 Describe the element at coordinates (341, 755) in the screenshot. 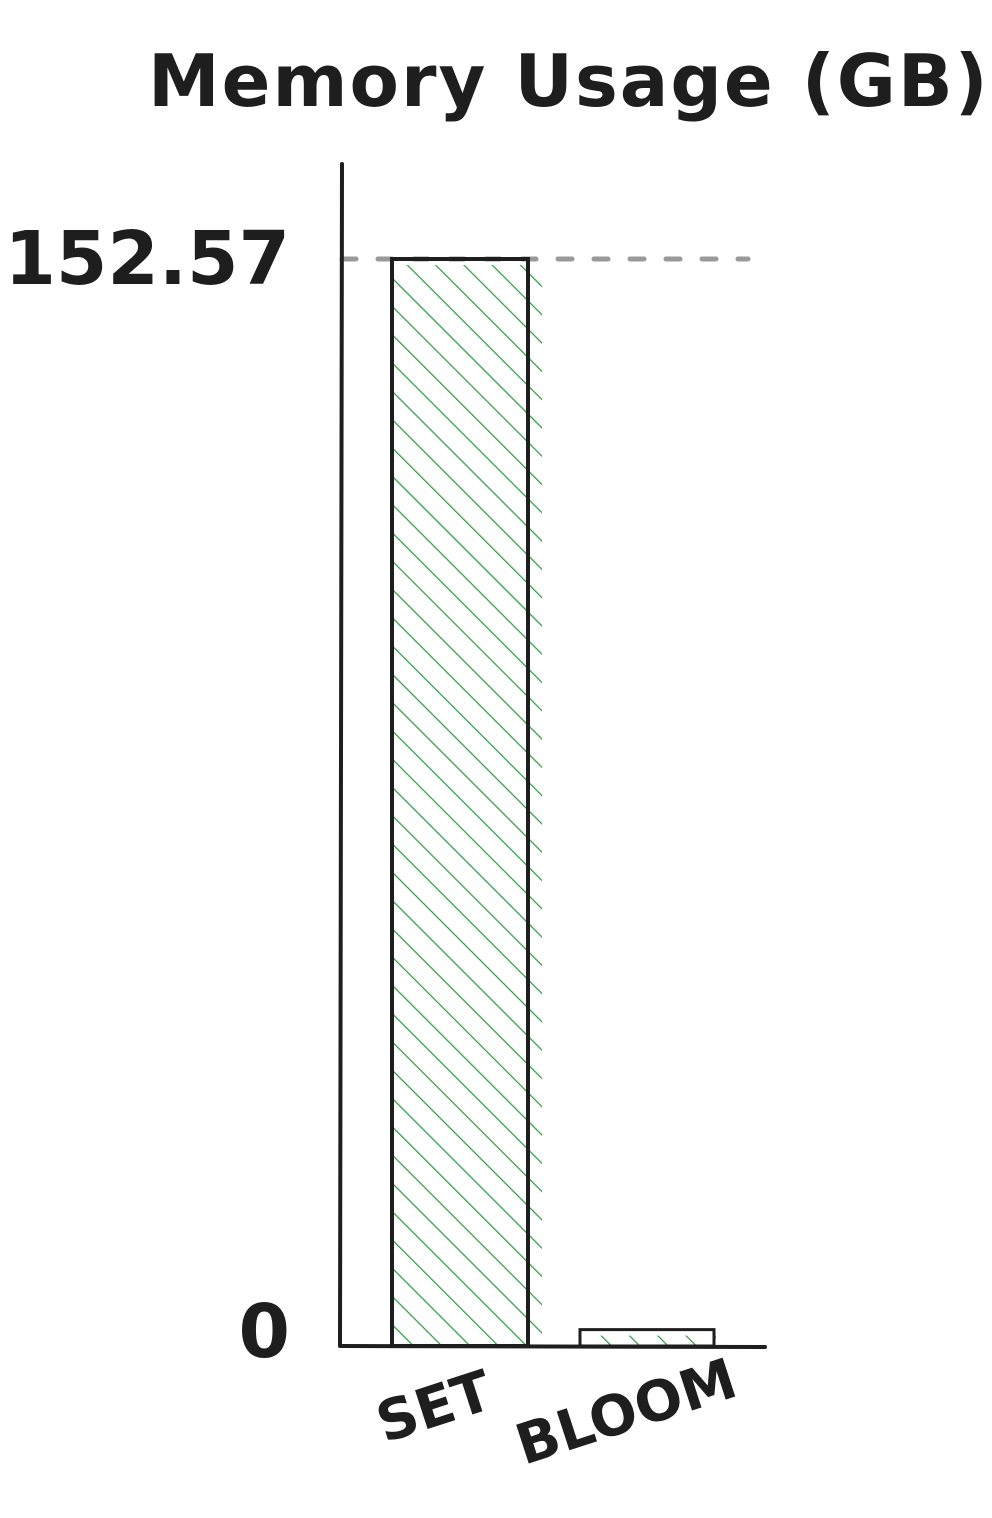

I see `y-axis` at that location.